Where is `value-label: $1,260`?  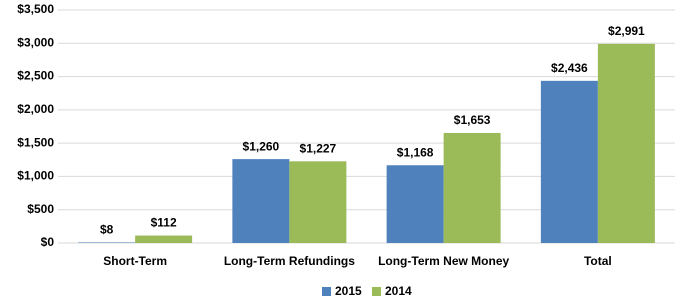
value-label: $1,260 is located at coordinates (261, 146).